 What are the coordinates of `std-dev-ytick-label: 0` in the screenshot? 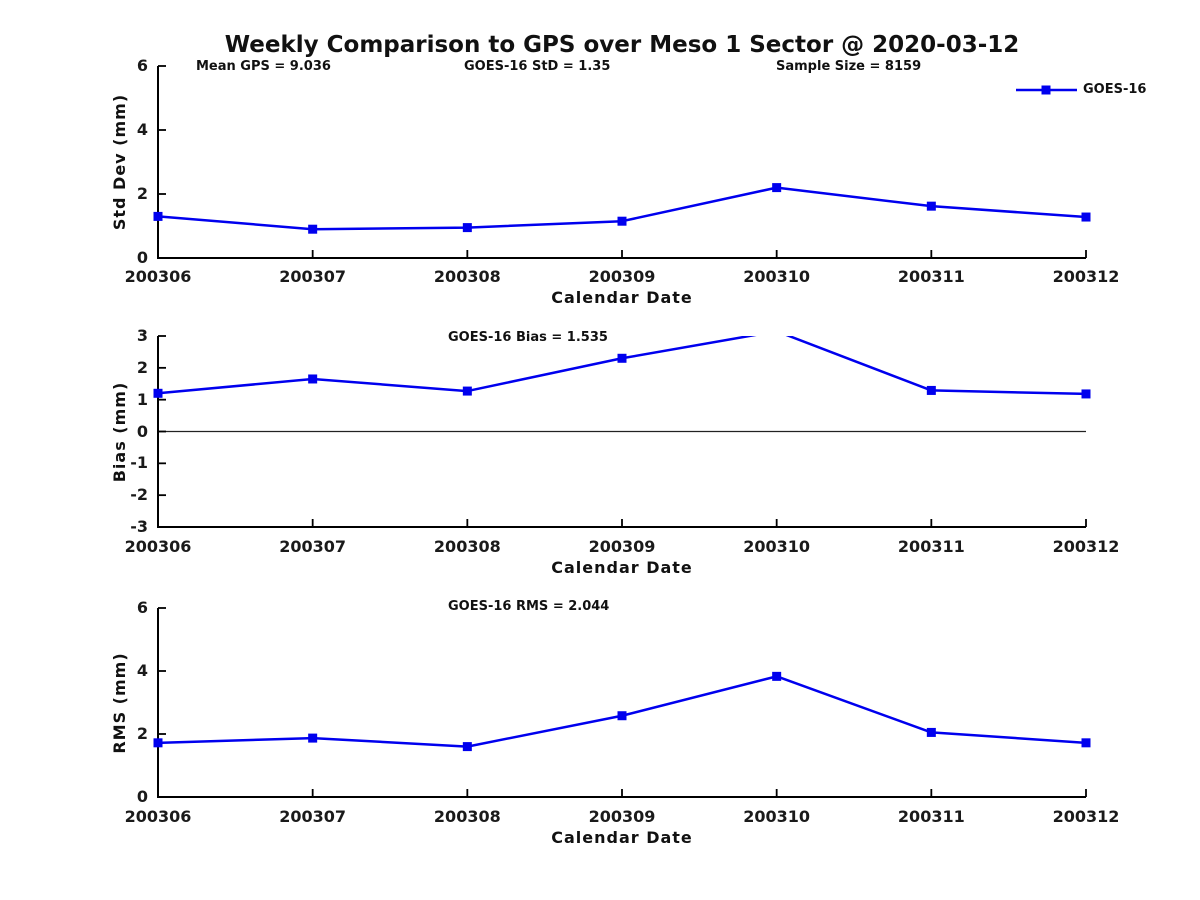 It's located at (142, 257).